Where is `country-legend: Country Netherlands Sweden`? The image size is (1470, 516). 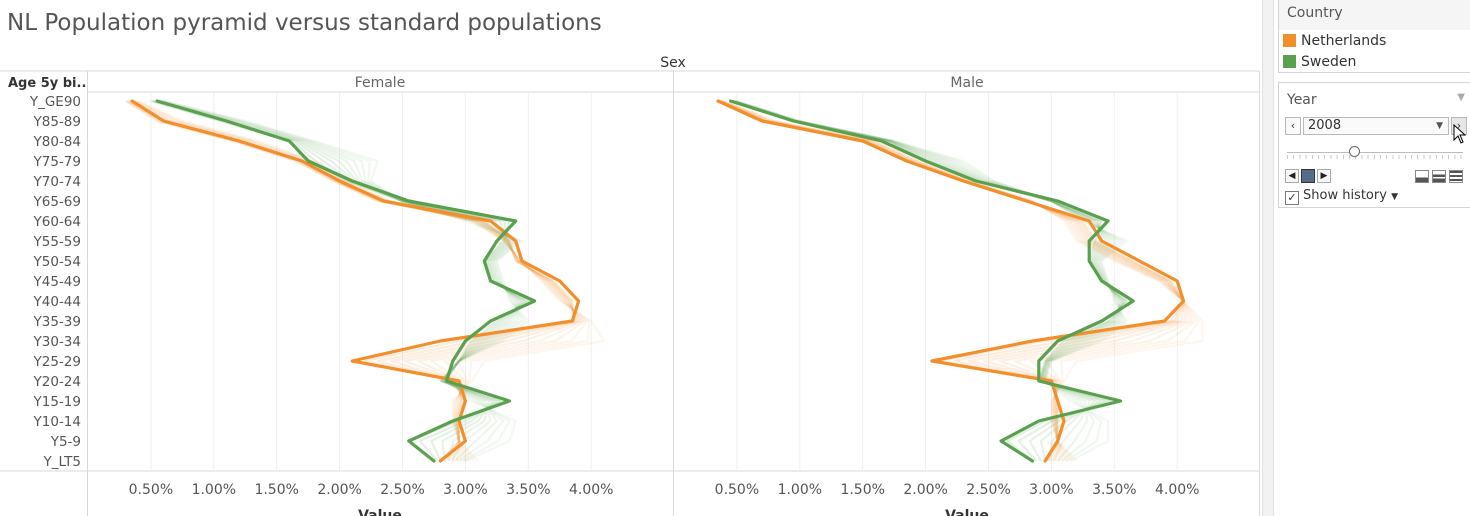 country-legend: Country Netherlands Sweden is located at coordinates (1374, 36).